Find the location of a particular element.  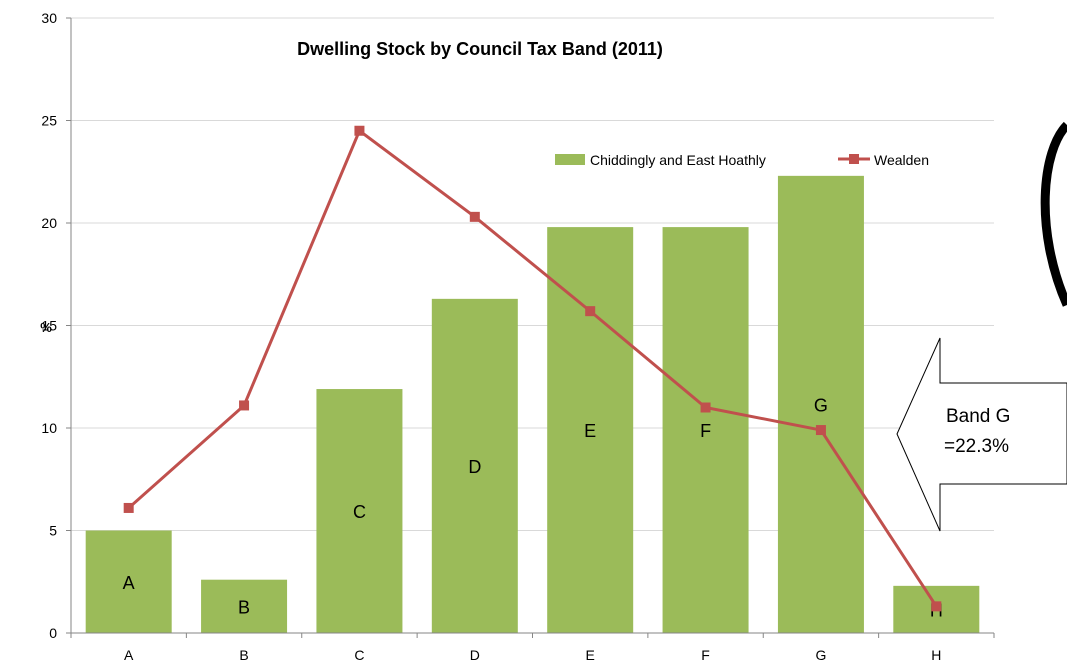

callout-text-line2: =22.3% is located at coordinates (976, 446).